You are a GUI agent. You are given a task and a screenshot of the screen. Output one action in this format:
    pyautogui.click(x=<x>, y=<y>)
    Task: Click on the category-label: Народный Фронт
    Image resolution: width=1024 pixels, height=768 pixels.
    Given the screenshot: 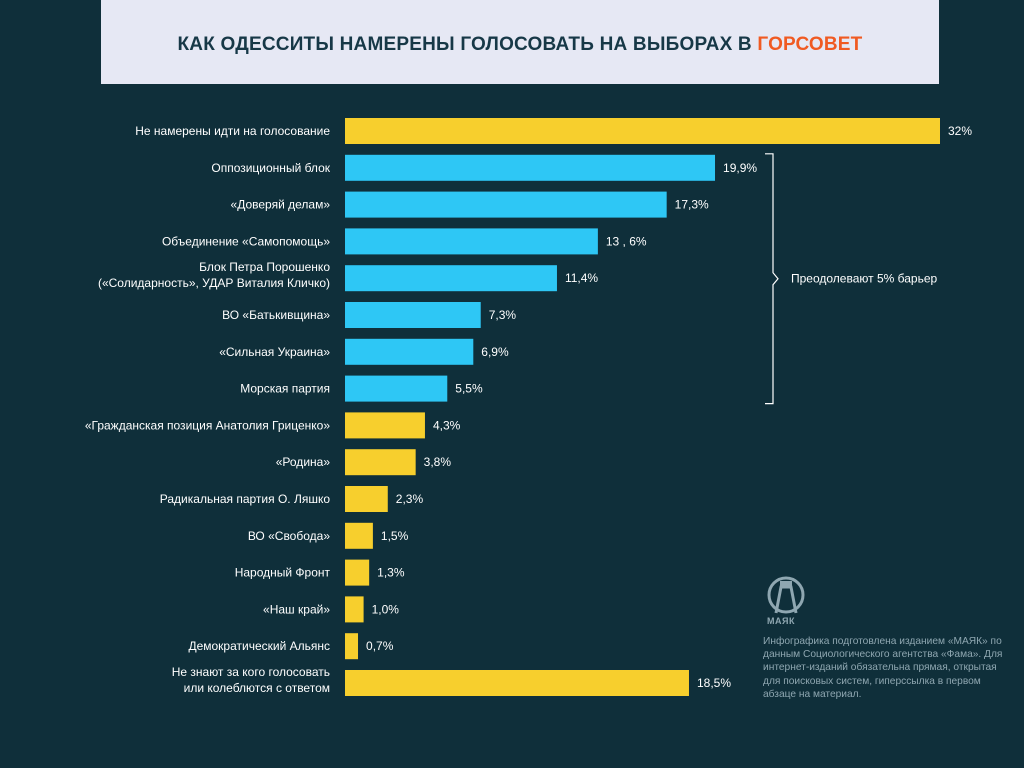 What is the action you would take?
    pyautogui.click(x=283, y=573)
    